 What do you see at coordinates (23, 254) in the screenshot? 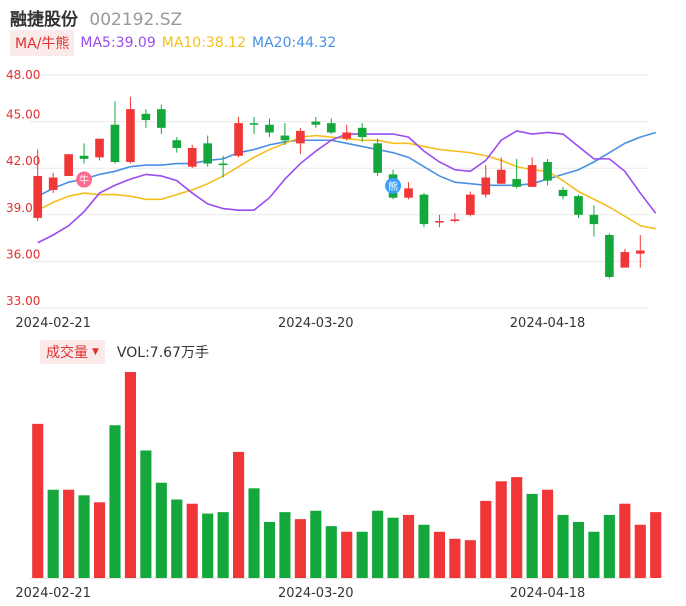
I see `y-tick-label: 36.00` at bounding box center [23, 254].